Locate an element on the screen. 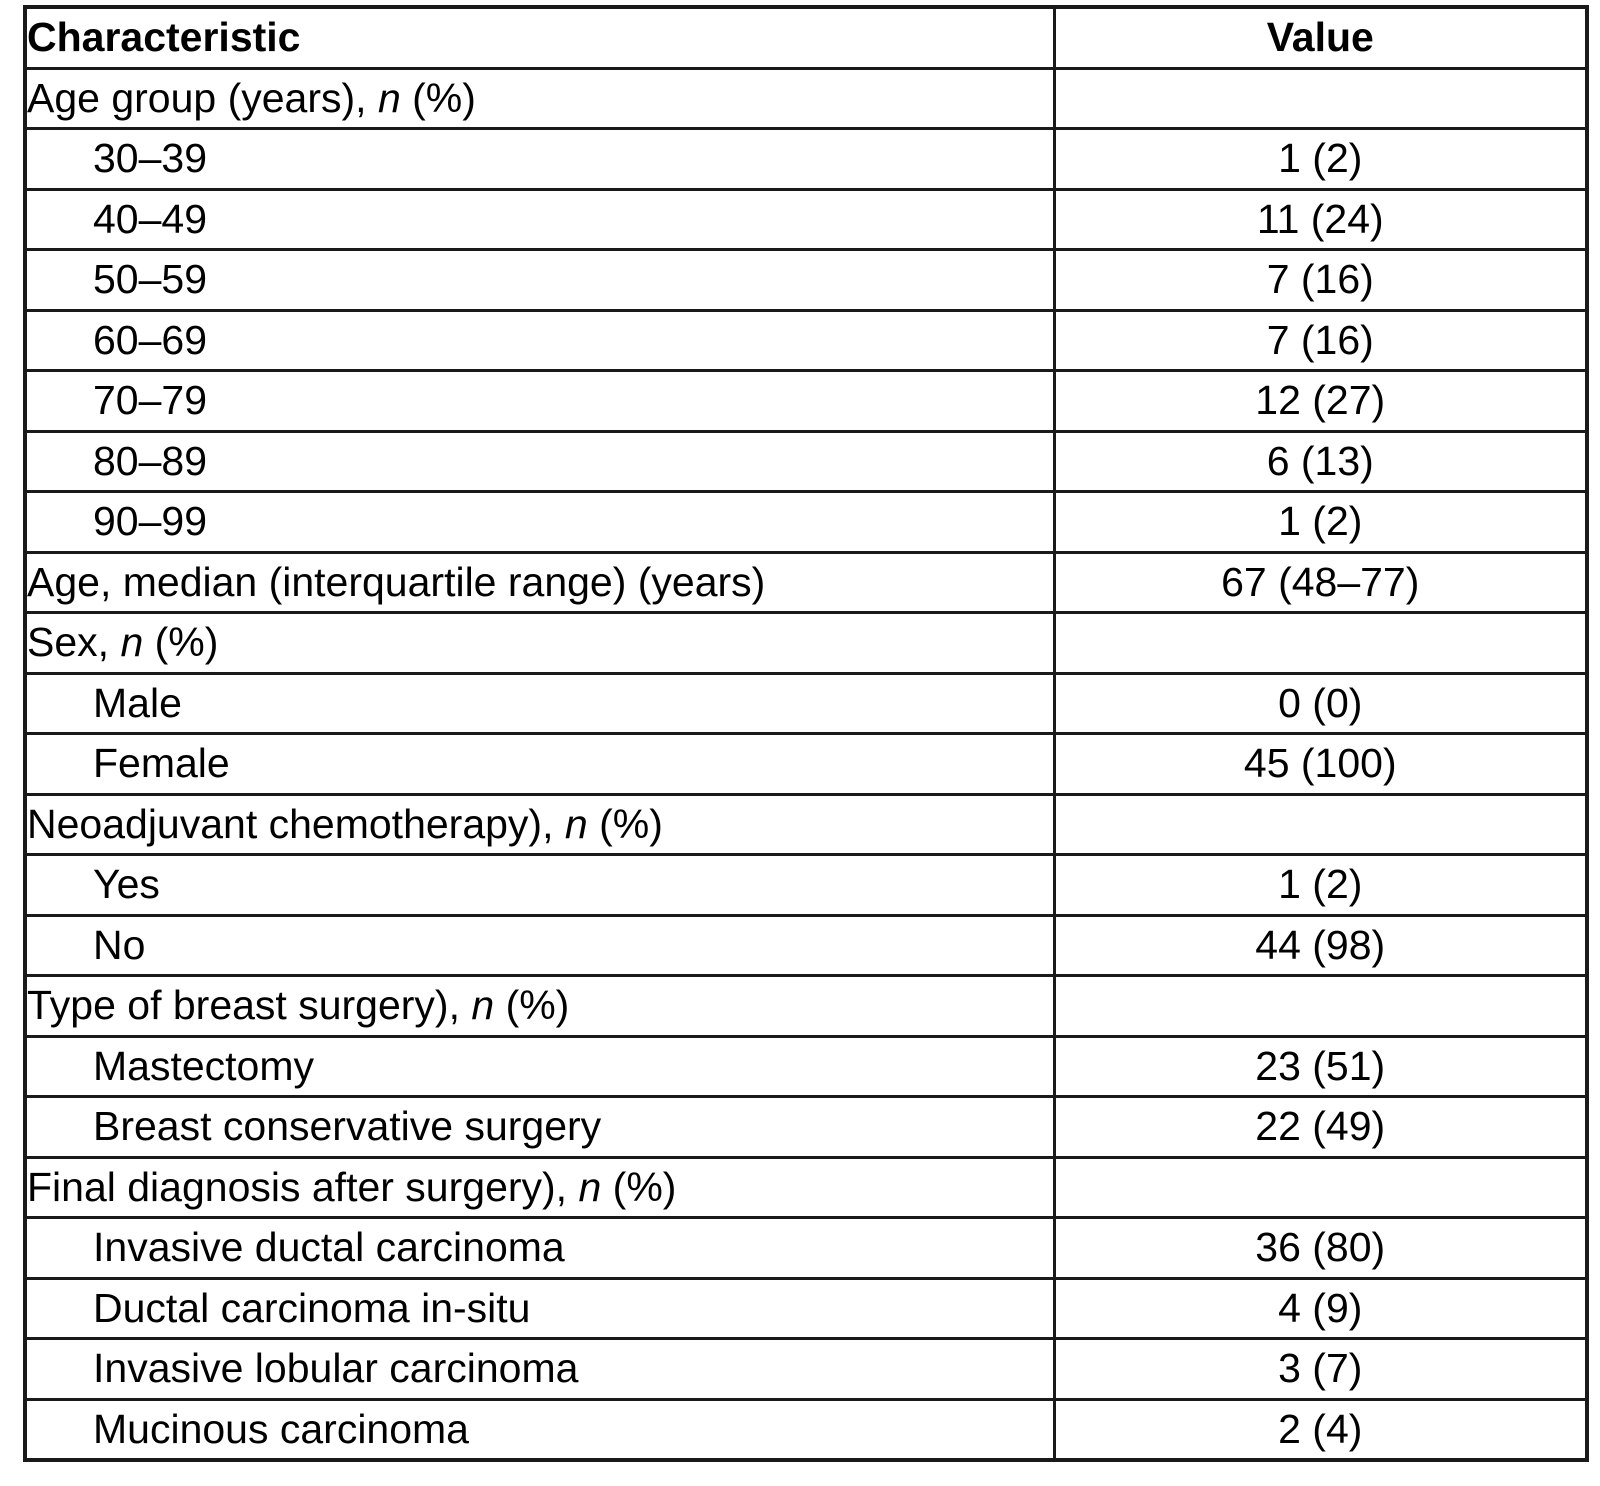 This screenshot has height=1486, width=1600. table-row: 80–89 6 (13) is located at coordinates (806, 461).